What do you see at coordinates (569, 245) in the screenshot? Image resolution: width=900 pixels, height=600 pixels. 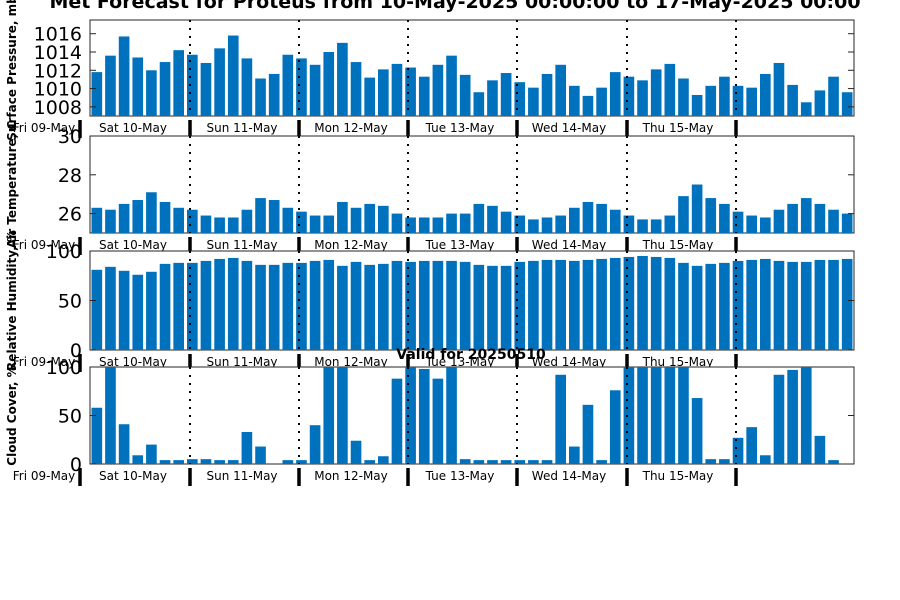 I see `day-label-1-5: Wed 14-May` at bounding box center [569, 245].